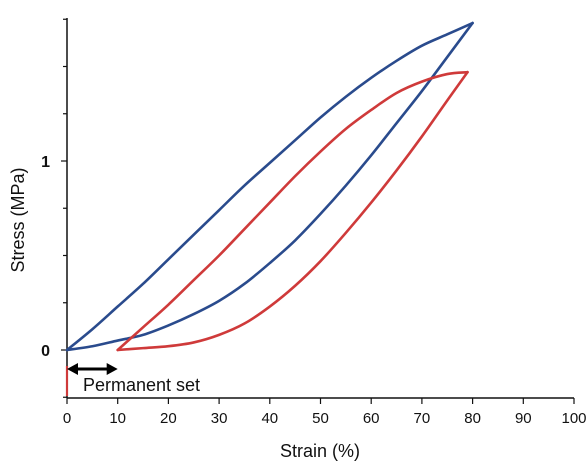 The width and height of the screenshot is (588, 463). I want to click on x-tick-label-20: 20, so click(168, 418).